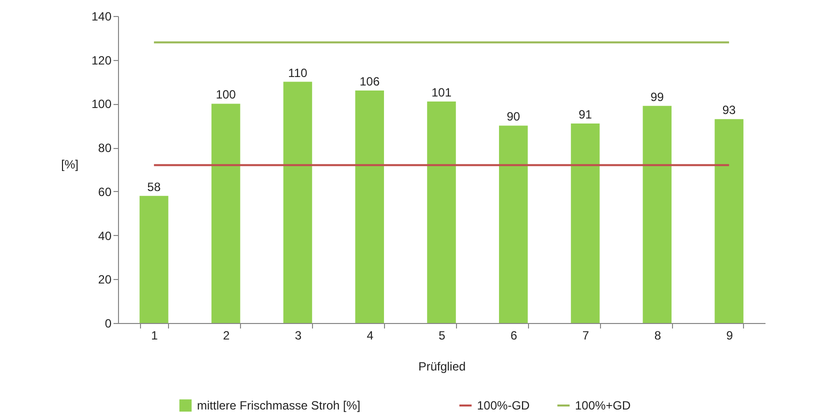 This screenshot has width=822, height=416. I want to click on data-label: 110, so click(298, 73).